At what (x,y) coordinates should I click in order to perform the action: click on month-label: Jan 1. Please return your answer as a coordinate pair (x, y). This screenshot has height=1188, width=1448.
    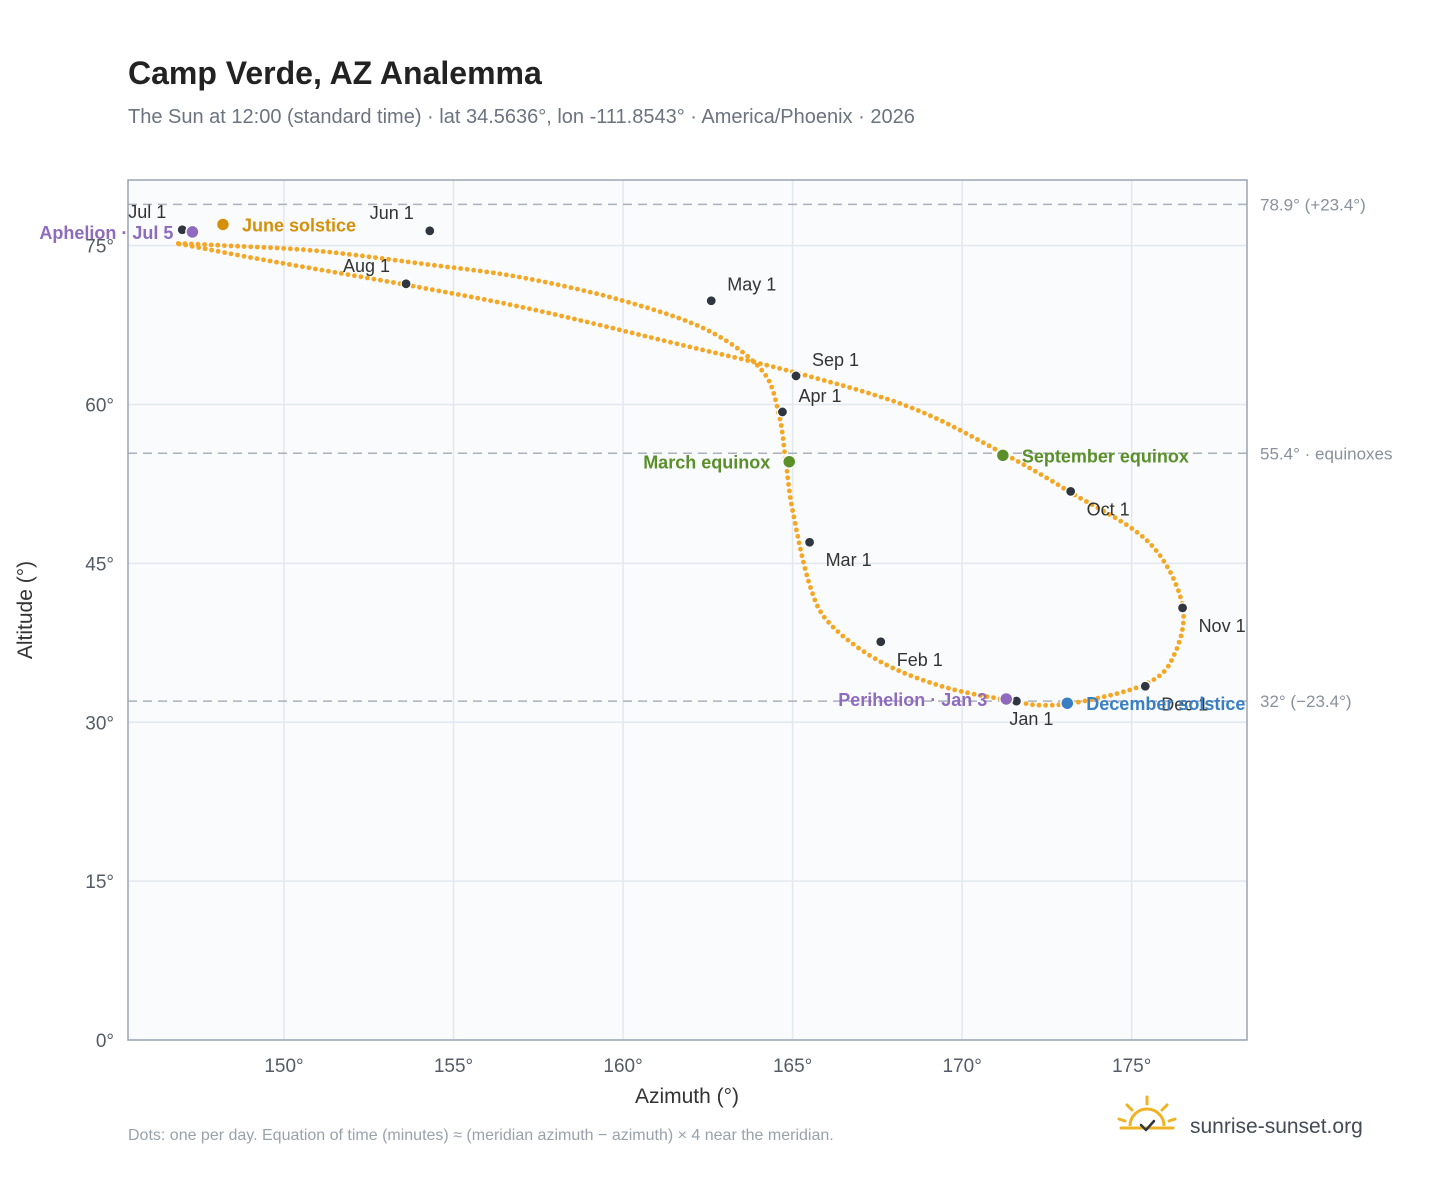
    Looking at the image, I should click on (1031, 719).